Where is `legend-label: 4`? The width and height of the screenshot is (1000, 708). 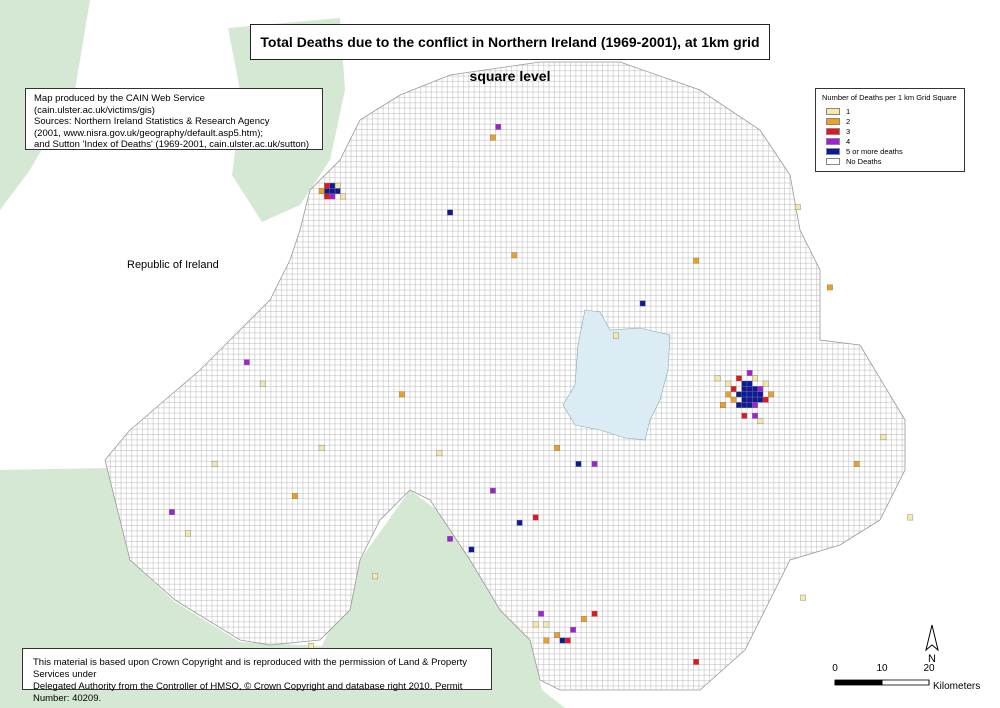
legend-label: 4 is located at coordinates (848, 141).